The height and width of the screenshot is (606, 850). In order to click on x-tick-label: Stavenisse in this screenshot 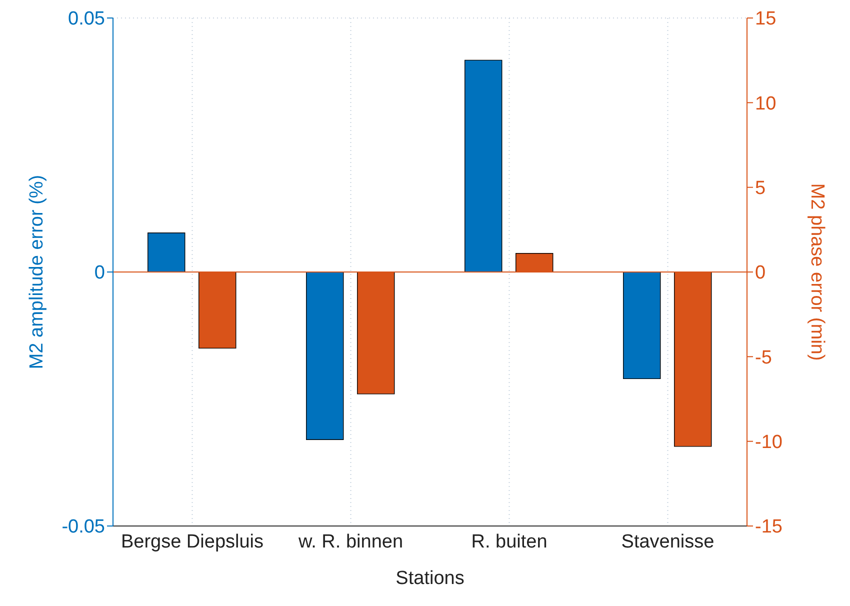, I will do `click(667, 541)`.